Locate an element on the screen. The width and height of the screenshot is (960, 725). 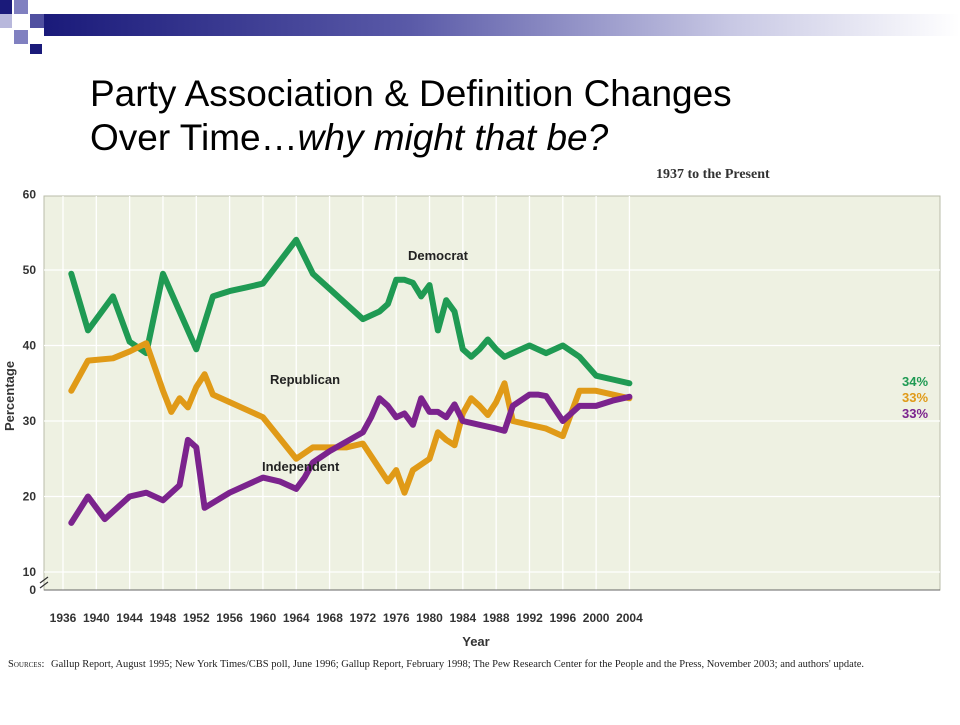
series-end-label-republican: 33% is located at coordinates (915, 397).